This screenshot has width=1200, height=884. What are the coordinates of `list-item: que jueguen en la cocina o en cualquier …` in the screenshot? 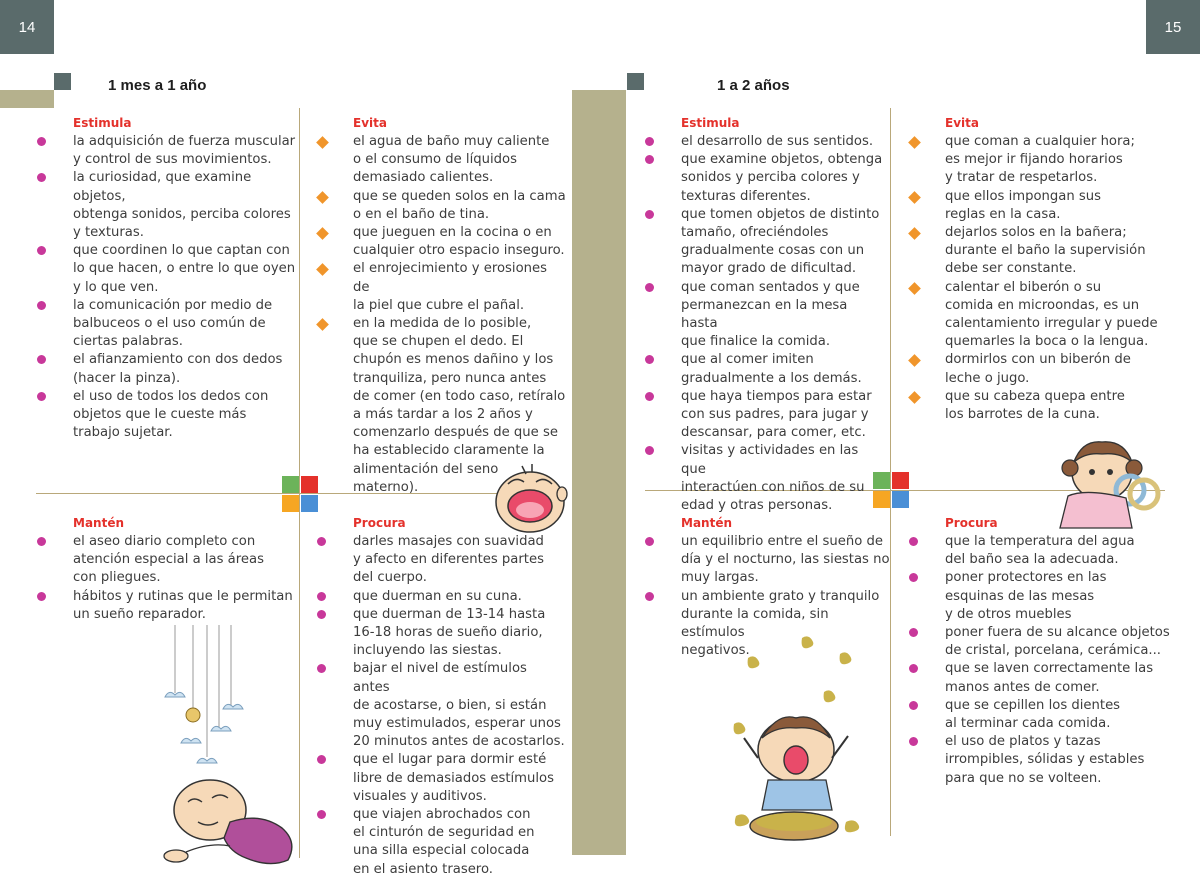 It's located at (441, 242).